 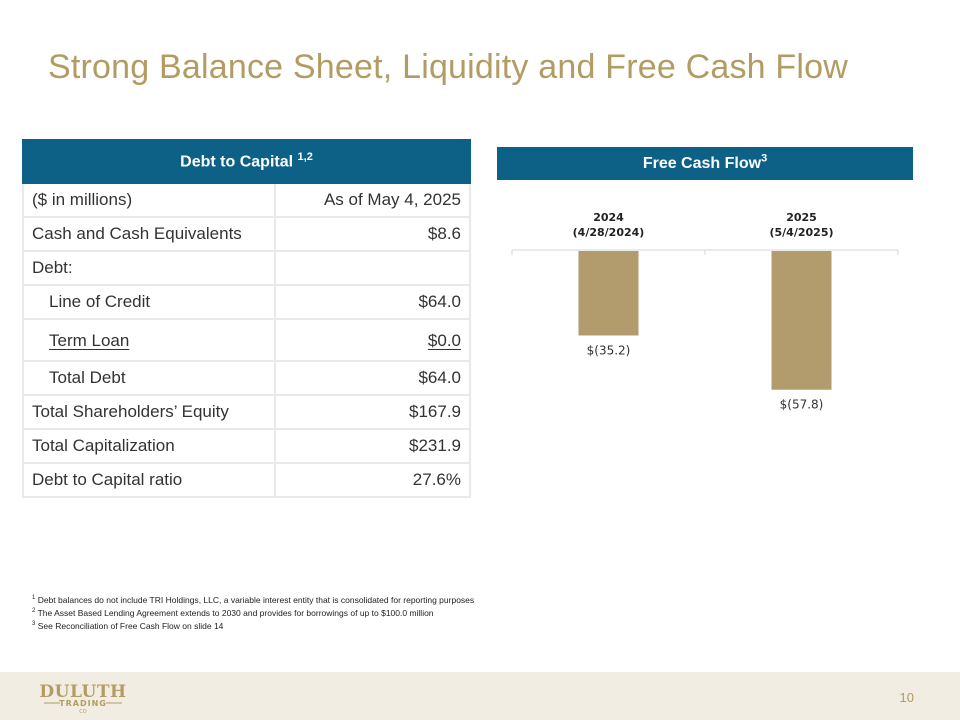 What do you see at coordinates (444, 340) in the screenshot?
I see `row-value: $0.0` at bounding box center [444, 340].